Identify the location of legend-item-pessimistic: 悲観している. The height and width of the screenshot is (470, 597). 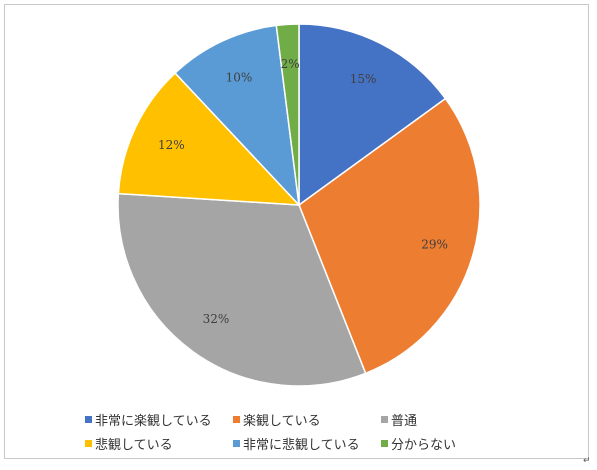
(159, 443).